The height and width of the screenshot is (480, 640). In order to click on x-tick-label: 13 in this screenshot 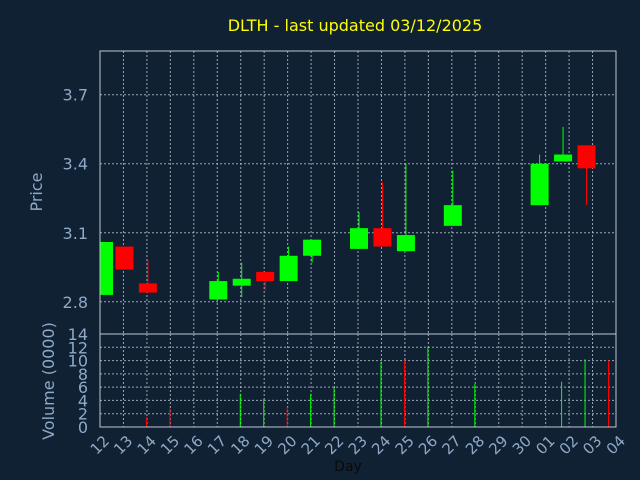, I will do `click(123, 445)`.